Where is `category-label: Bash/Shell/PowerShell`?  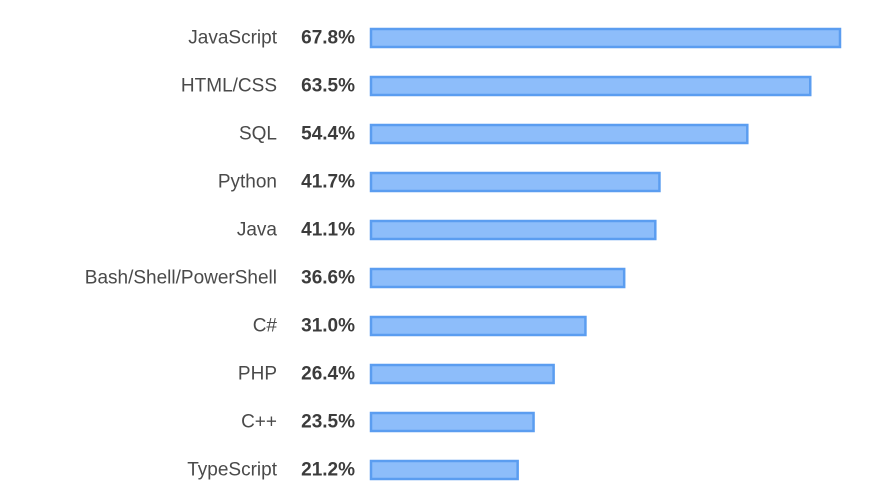
category-label: Bash/Shell/PowerShell is located at coordinates (181, 278).